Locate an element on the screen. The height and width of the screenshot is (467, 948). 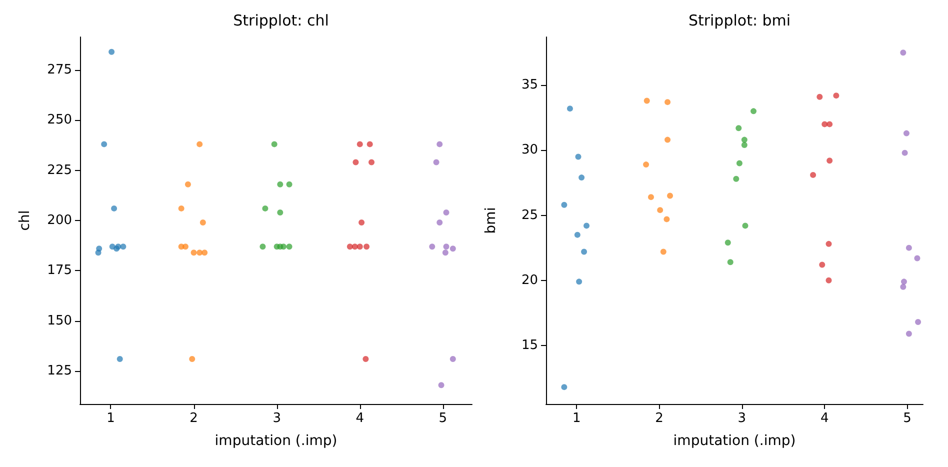
x-tick-label: 4 is located at coordinates (360, 418).